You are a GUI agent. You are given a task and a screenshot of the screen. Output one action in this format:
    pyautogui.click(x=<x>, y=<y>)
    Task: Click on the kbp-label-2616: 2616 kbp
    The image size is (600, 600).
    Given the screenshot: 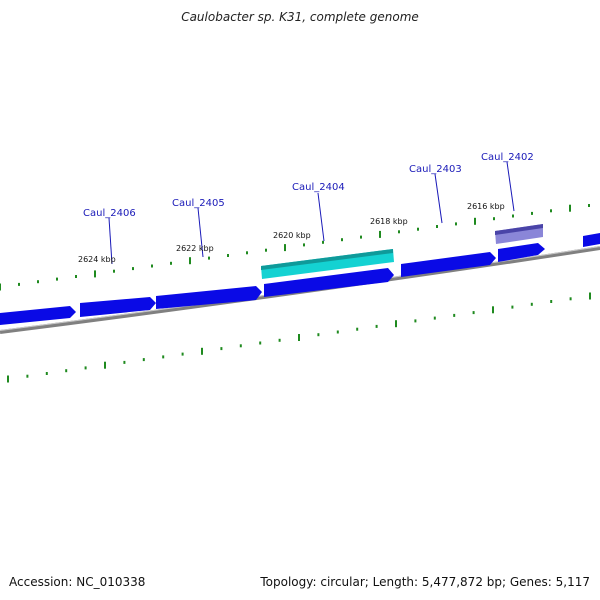 What is the action you would take?
    pyautogui.click(x=486, y=206)
    